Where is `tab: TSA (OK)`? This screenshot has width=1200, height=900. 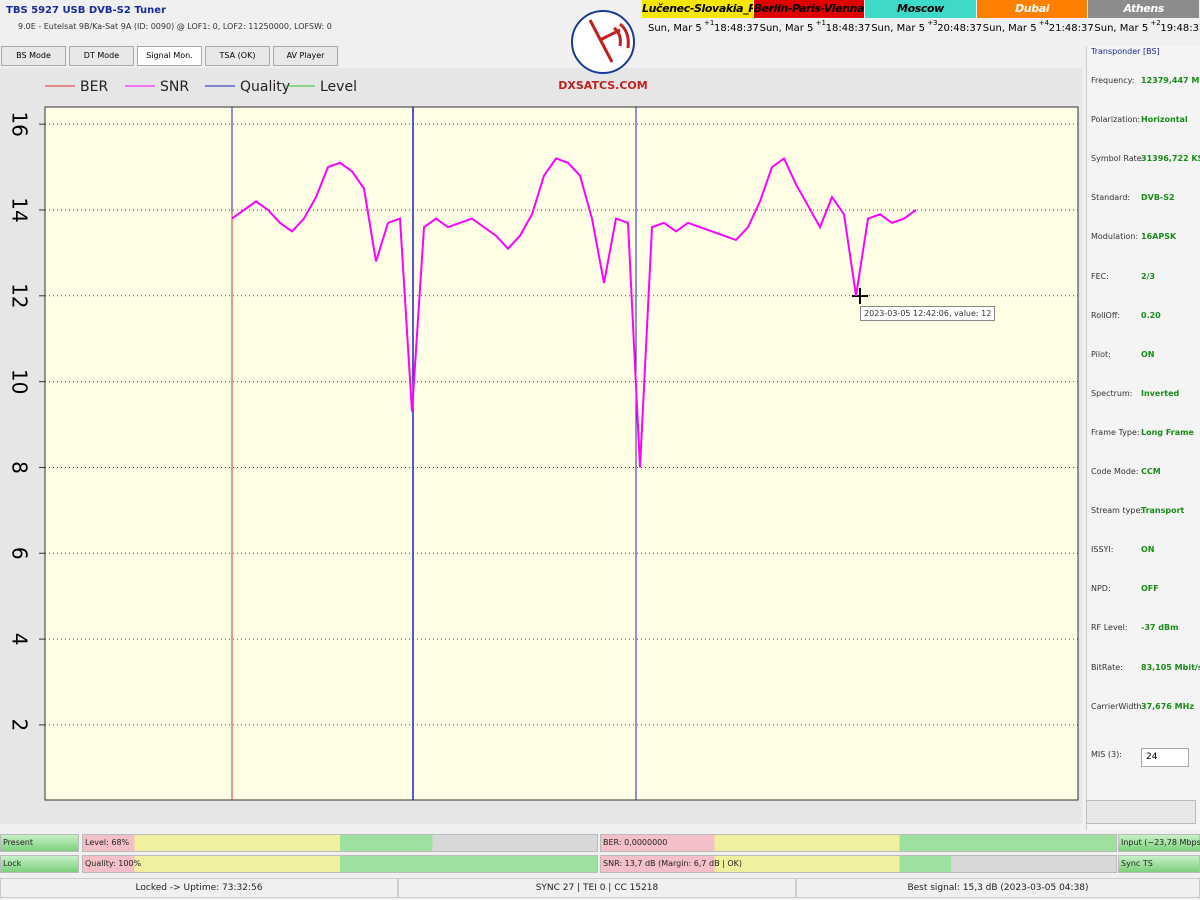 tab: TSA (OK) is located at coordinates (237, 56).